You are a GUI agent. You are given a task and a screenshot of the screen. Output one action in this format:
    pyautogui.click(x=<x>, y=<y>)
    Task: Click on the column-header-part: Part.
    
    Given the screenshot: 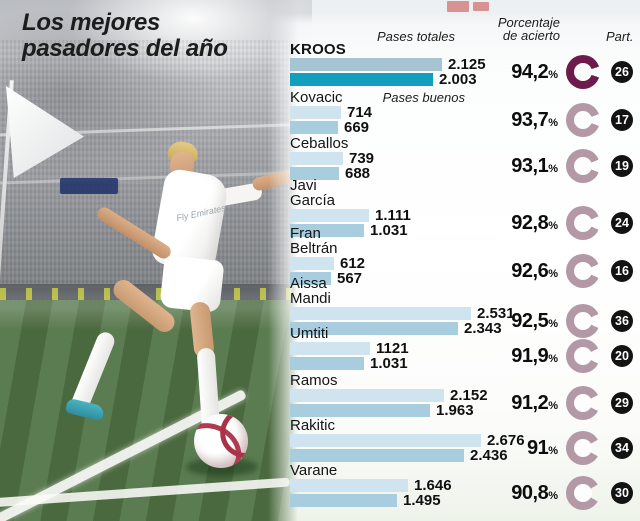 What is the action you would take?
    pyautogui.click(x=620, y=36)
    